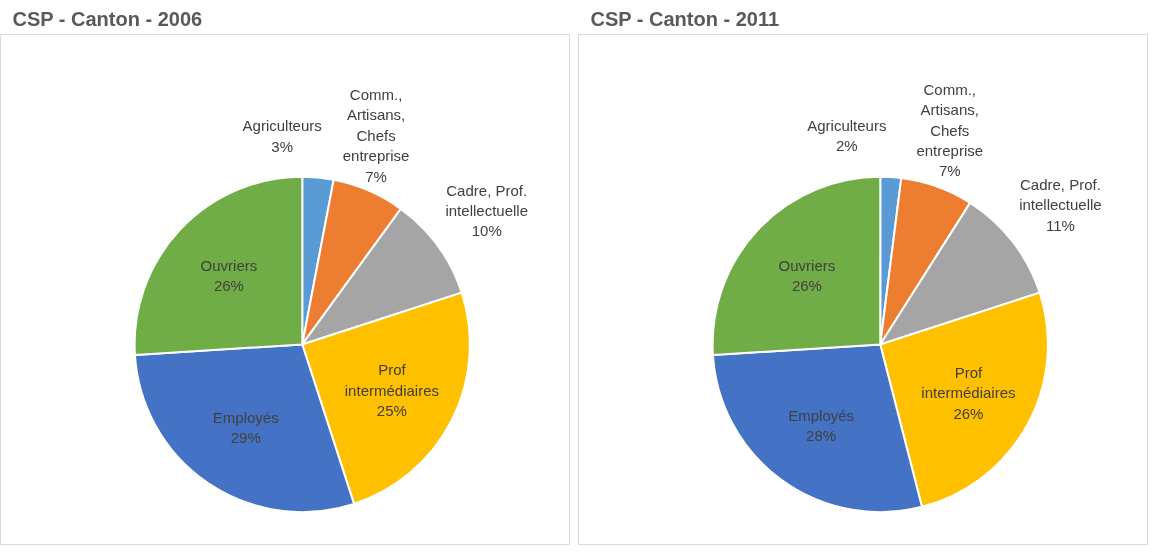 The height and width of the screenshot is (555, 1162). Describe the element at coordinates (486, 231) in the screenshot. I see `data-label: 10%` at that location.